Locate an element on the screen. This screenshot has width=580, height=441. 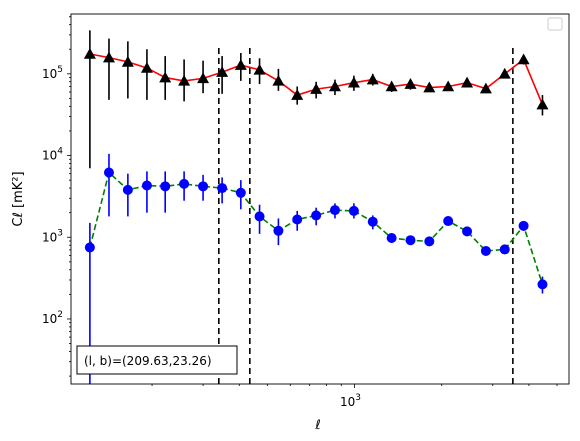
legend is located at coordinates (555, 24).